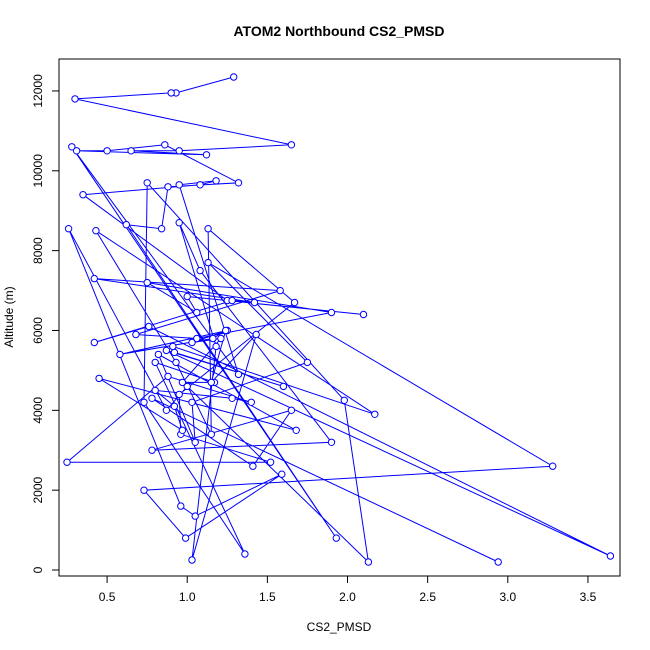 This screenshot has width=650, height=650. What do you see at coordinates (9, 316) in the screenshot?
I see `y-axis-label: Altitude (m)` at bounding box center [9, 316].